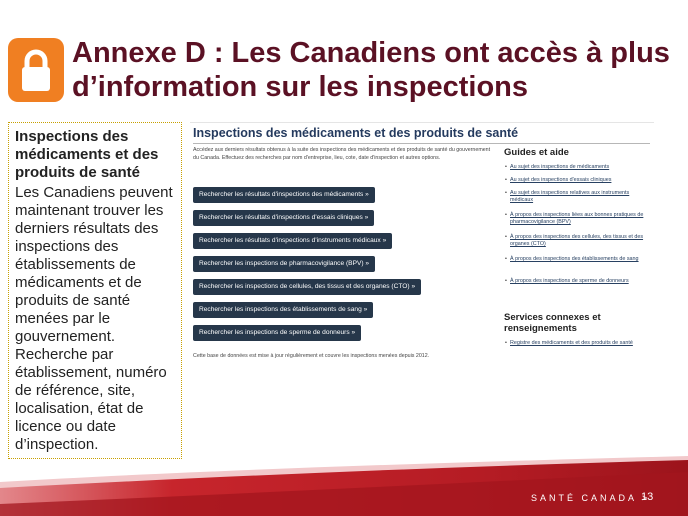 Image resolution: width=688 pixels, height=516 pixels. What do you see at coordinates (344, 486) in the screenshot?
I see `footer-wave` at bounding box center [344, 486].